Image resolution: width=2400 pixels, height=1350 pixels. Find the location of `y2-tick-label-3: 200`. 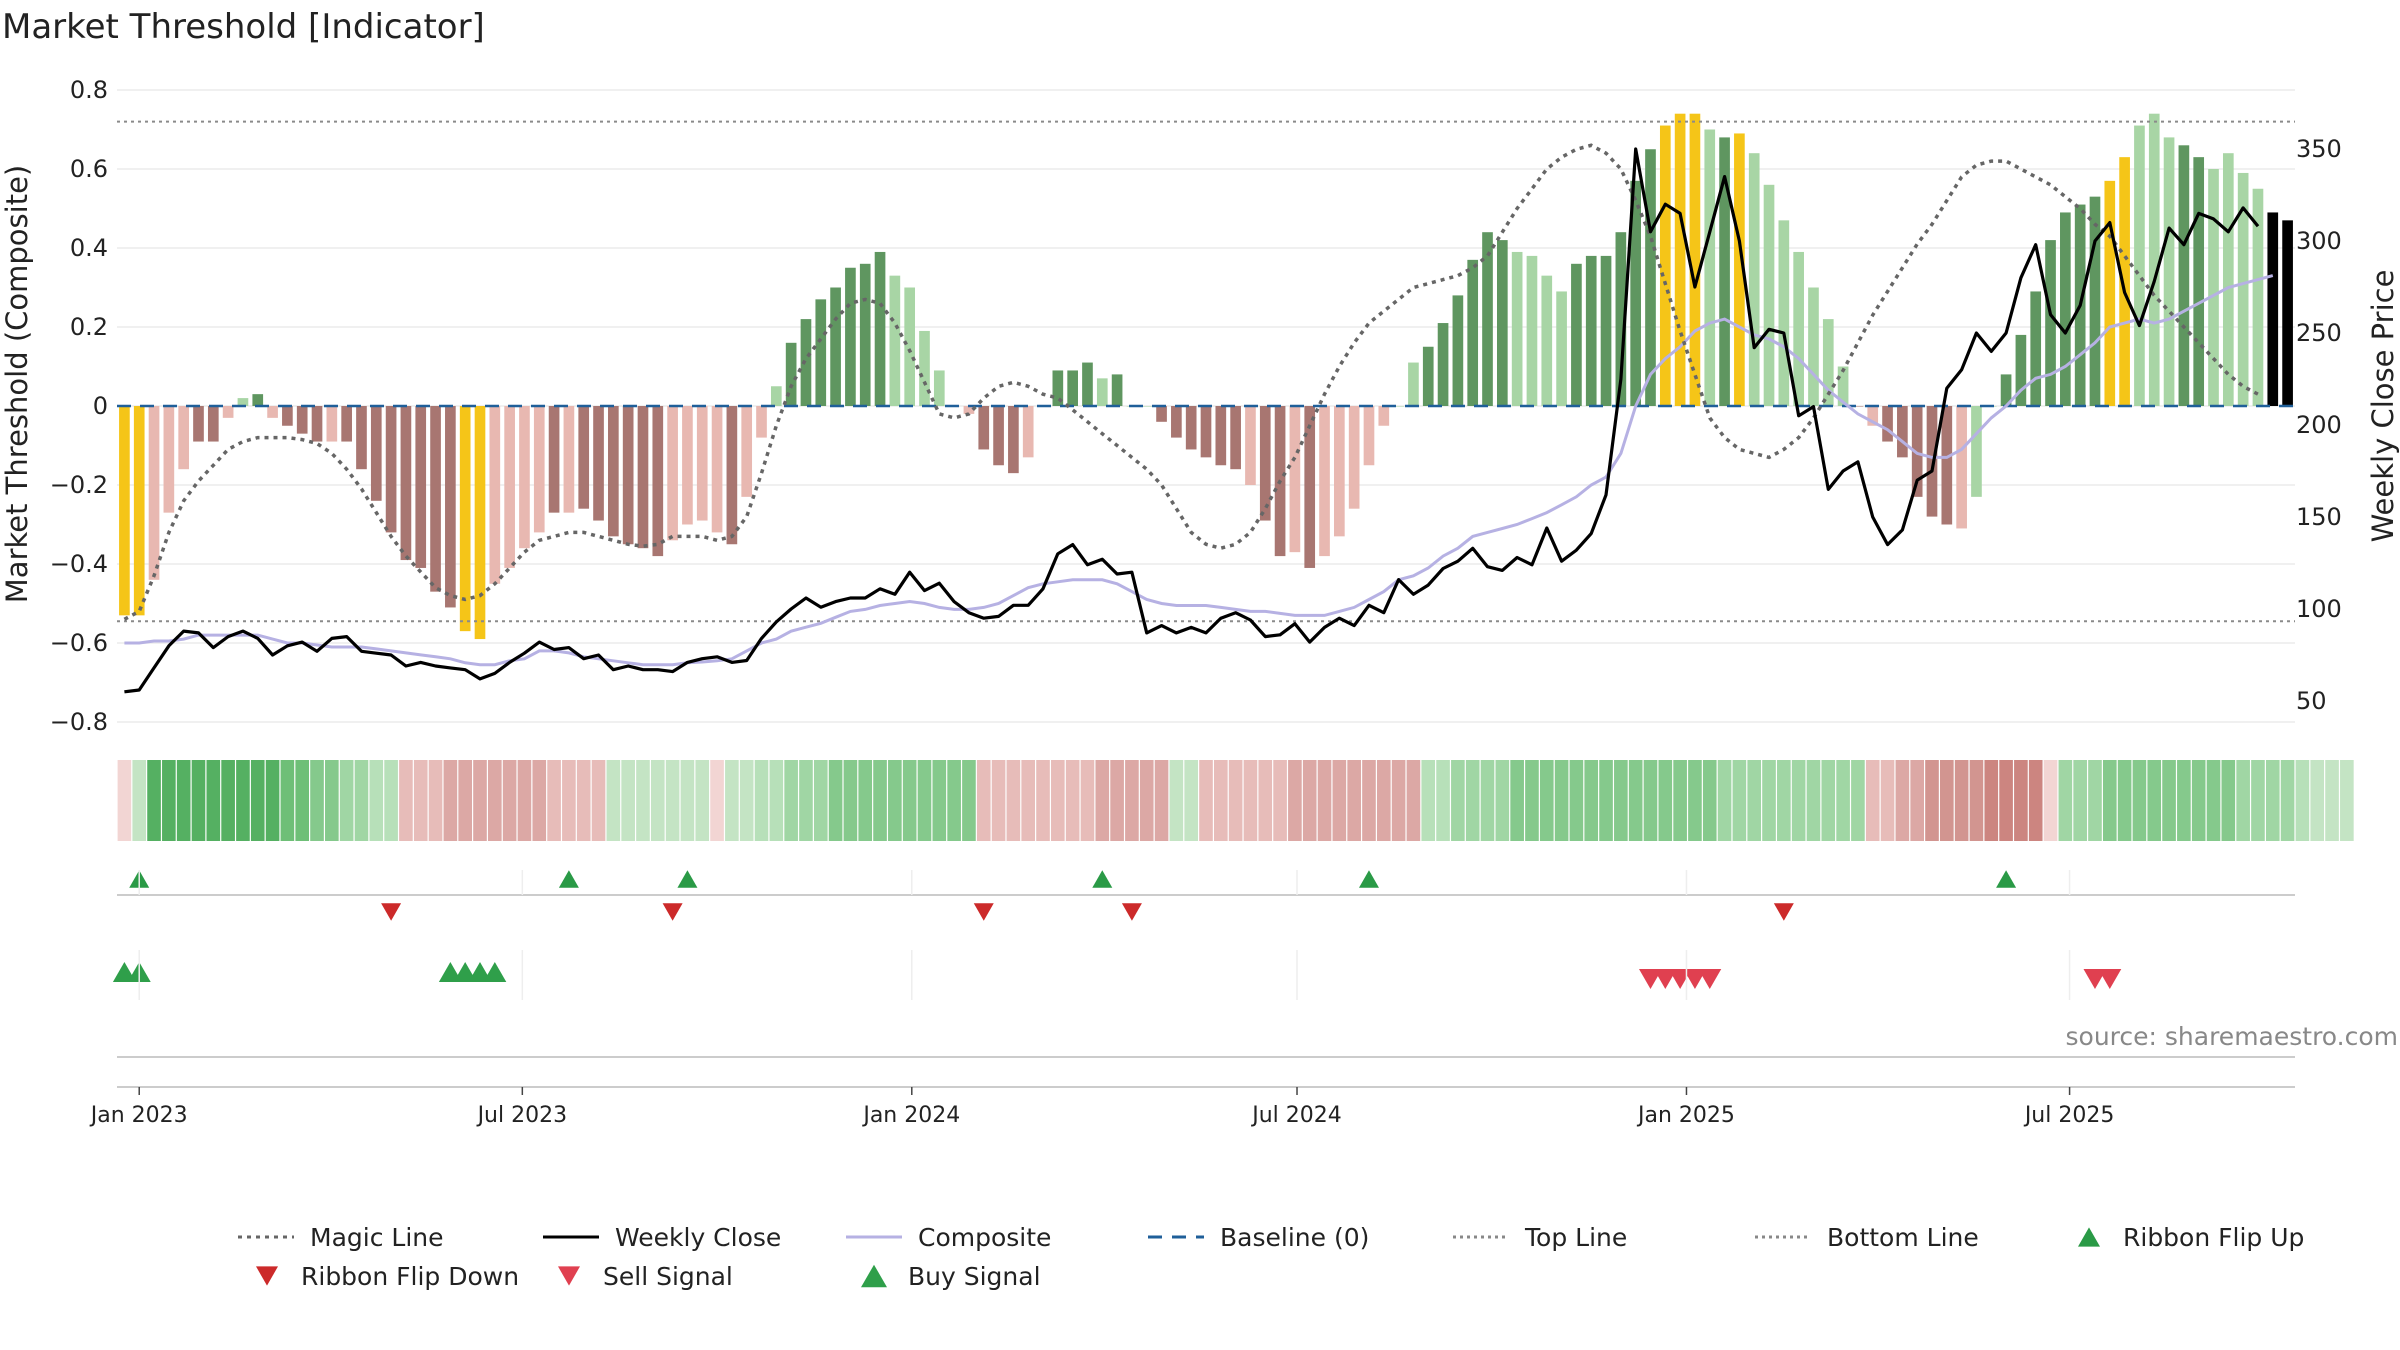

y2-tick-label-3: 200 is located at coordinates (2319, 425).